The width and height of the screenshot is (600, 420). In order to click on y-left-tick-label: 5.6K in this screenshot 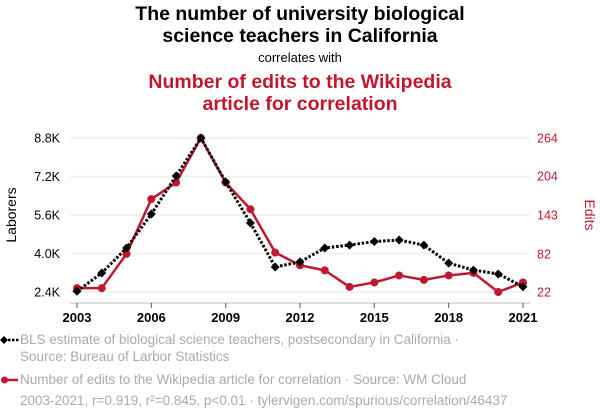, I will do `click(47, 216)`.